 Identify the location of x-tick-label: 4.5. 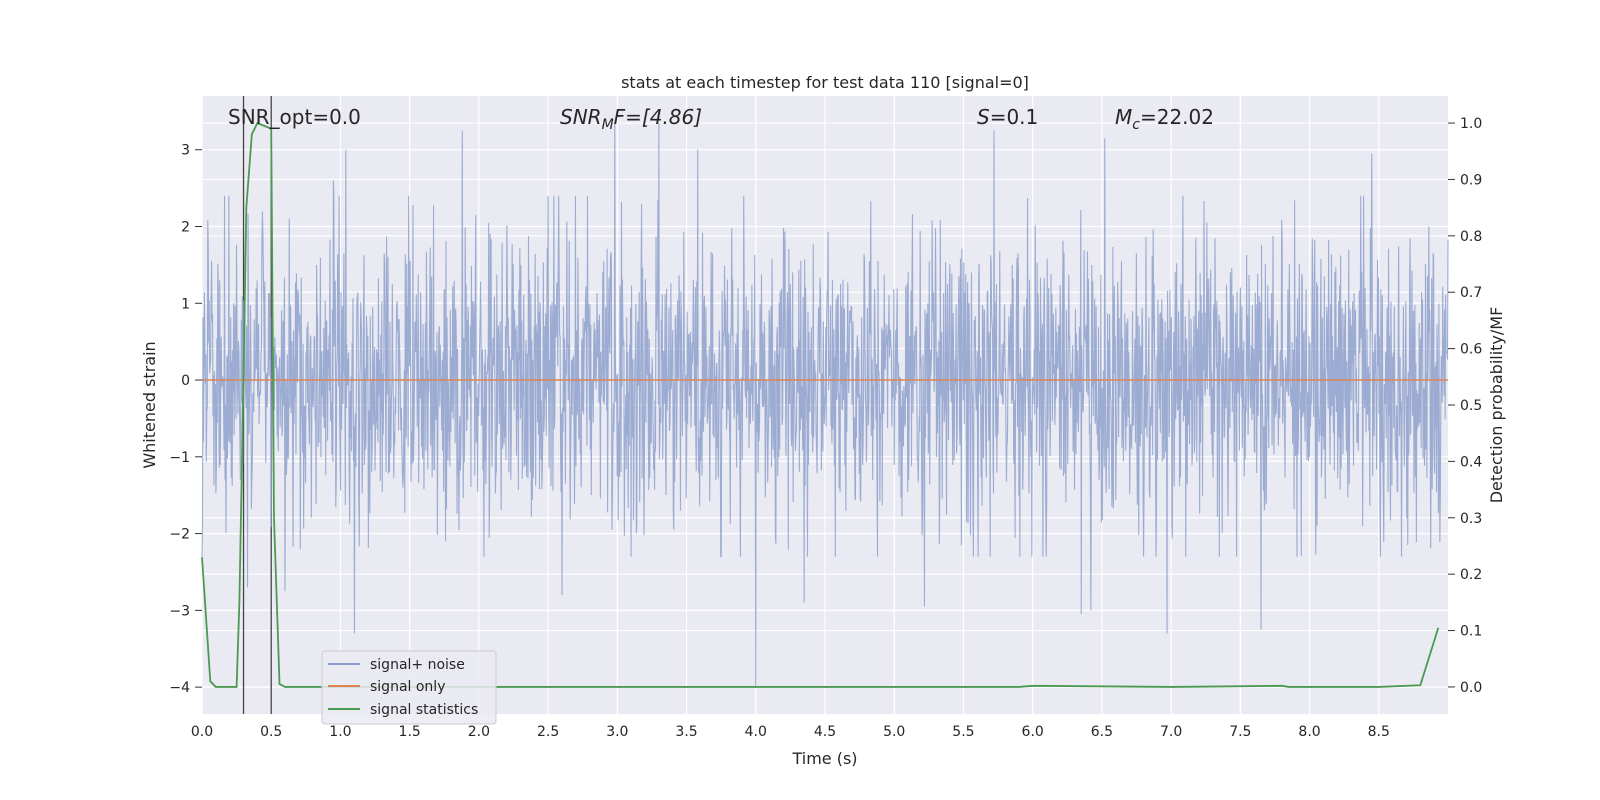
(825, 732).